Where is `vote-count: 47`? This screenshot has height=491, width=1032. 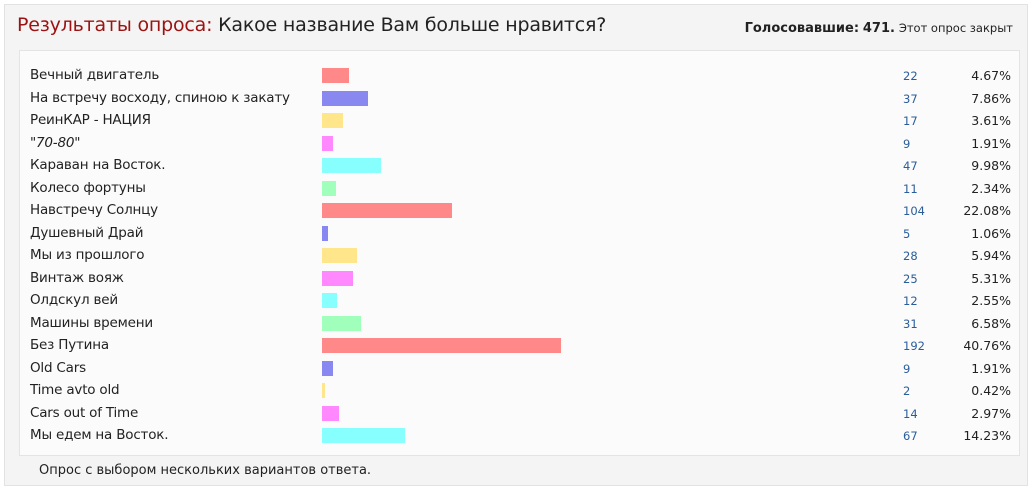 vote-count: 47 is located at coordinates (910, 166).